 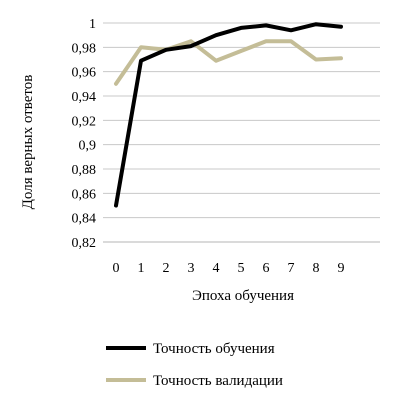 What do you see at coordinates (316, 268) in the screenshot?
I see `x-tick-label: 8` at bounding box center [316, 268].